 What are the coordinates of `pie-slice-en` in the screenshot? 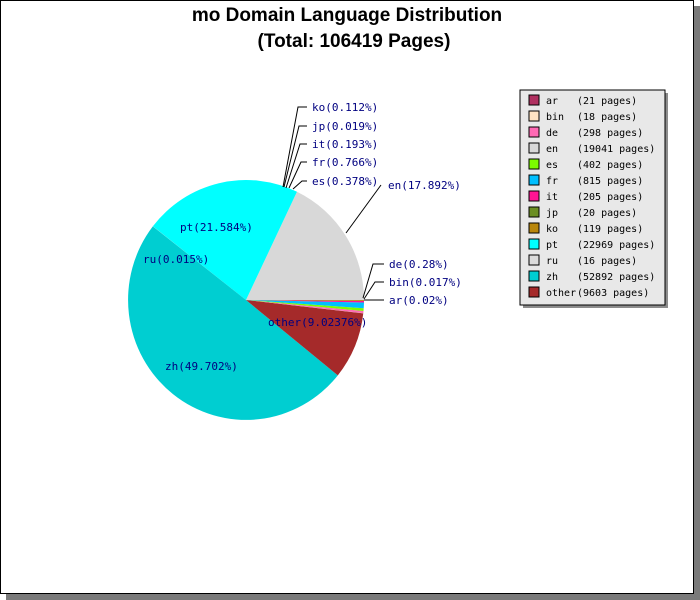 It's located at (305, 245).